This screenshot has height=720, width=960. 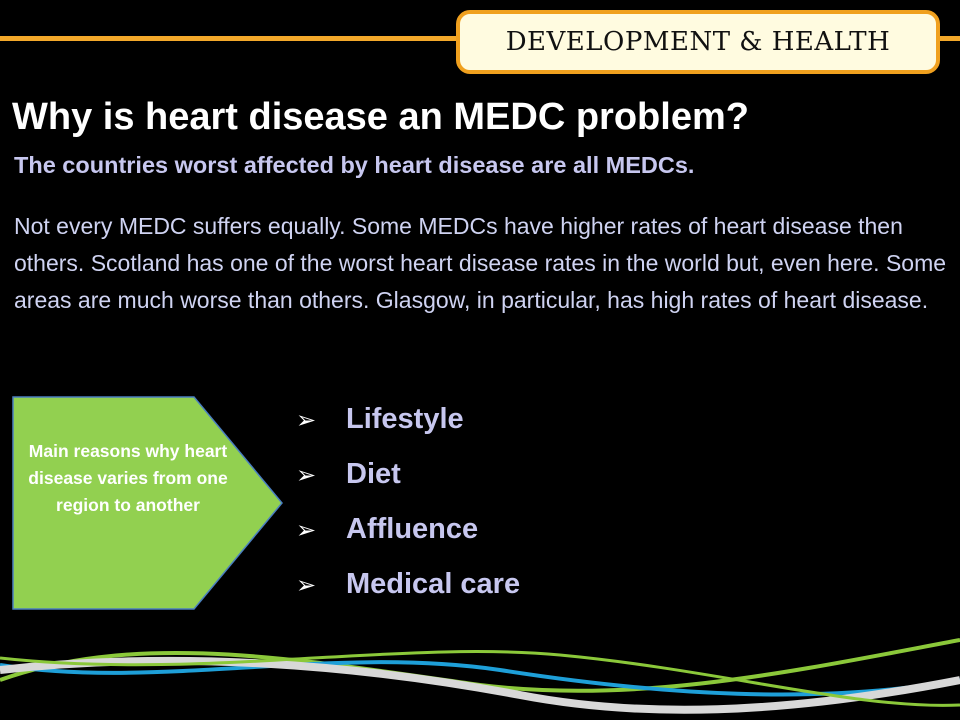 I want to click on list-item: ➢ Lifestyle, so click(x=408, y=419).